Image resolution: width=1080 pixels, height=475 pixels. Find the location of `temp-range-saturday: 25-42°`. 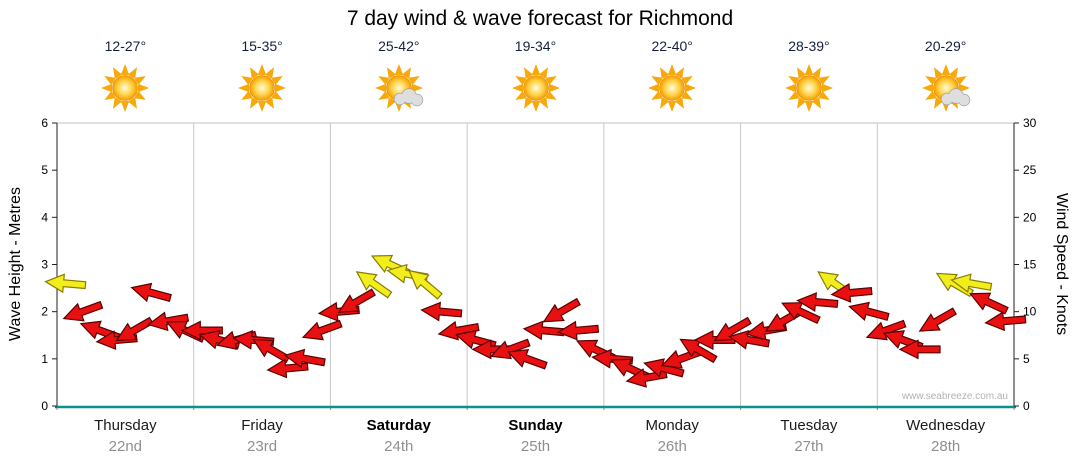

temp-range-saturday: 25-42° is located at coordinates (399, 46).